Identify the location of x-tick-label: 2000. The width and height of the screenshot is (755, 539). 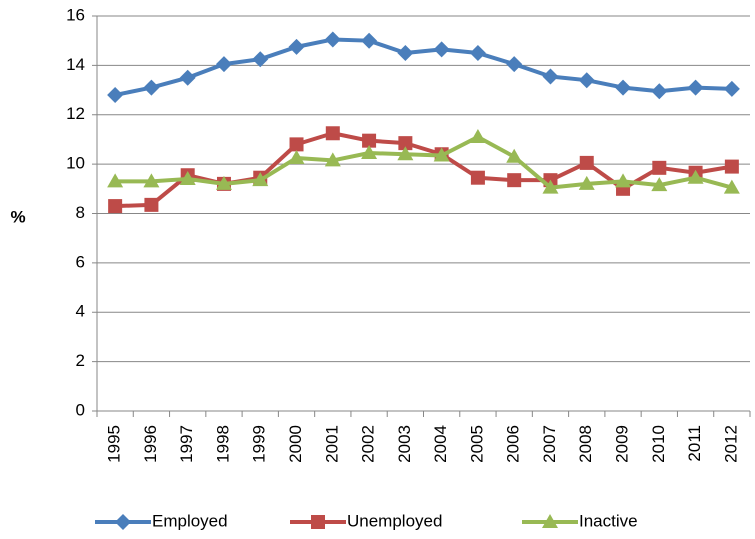
(295, 444).